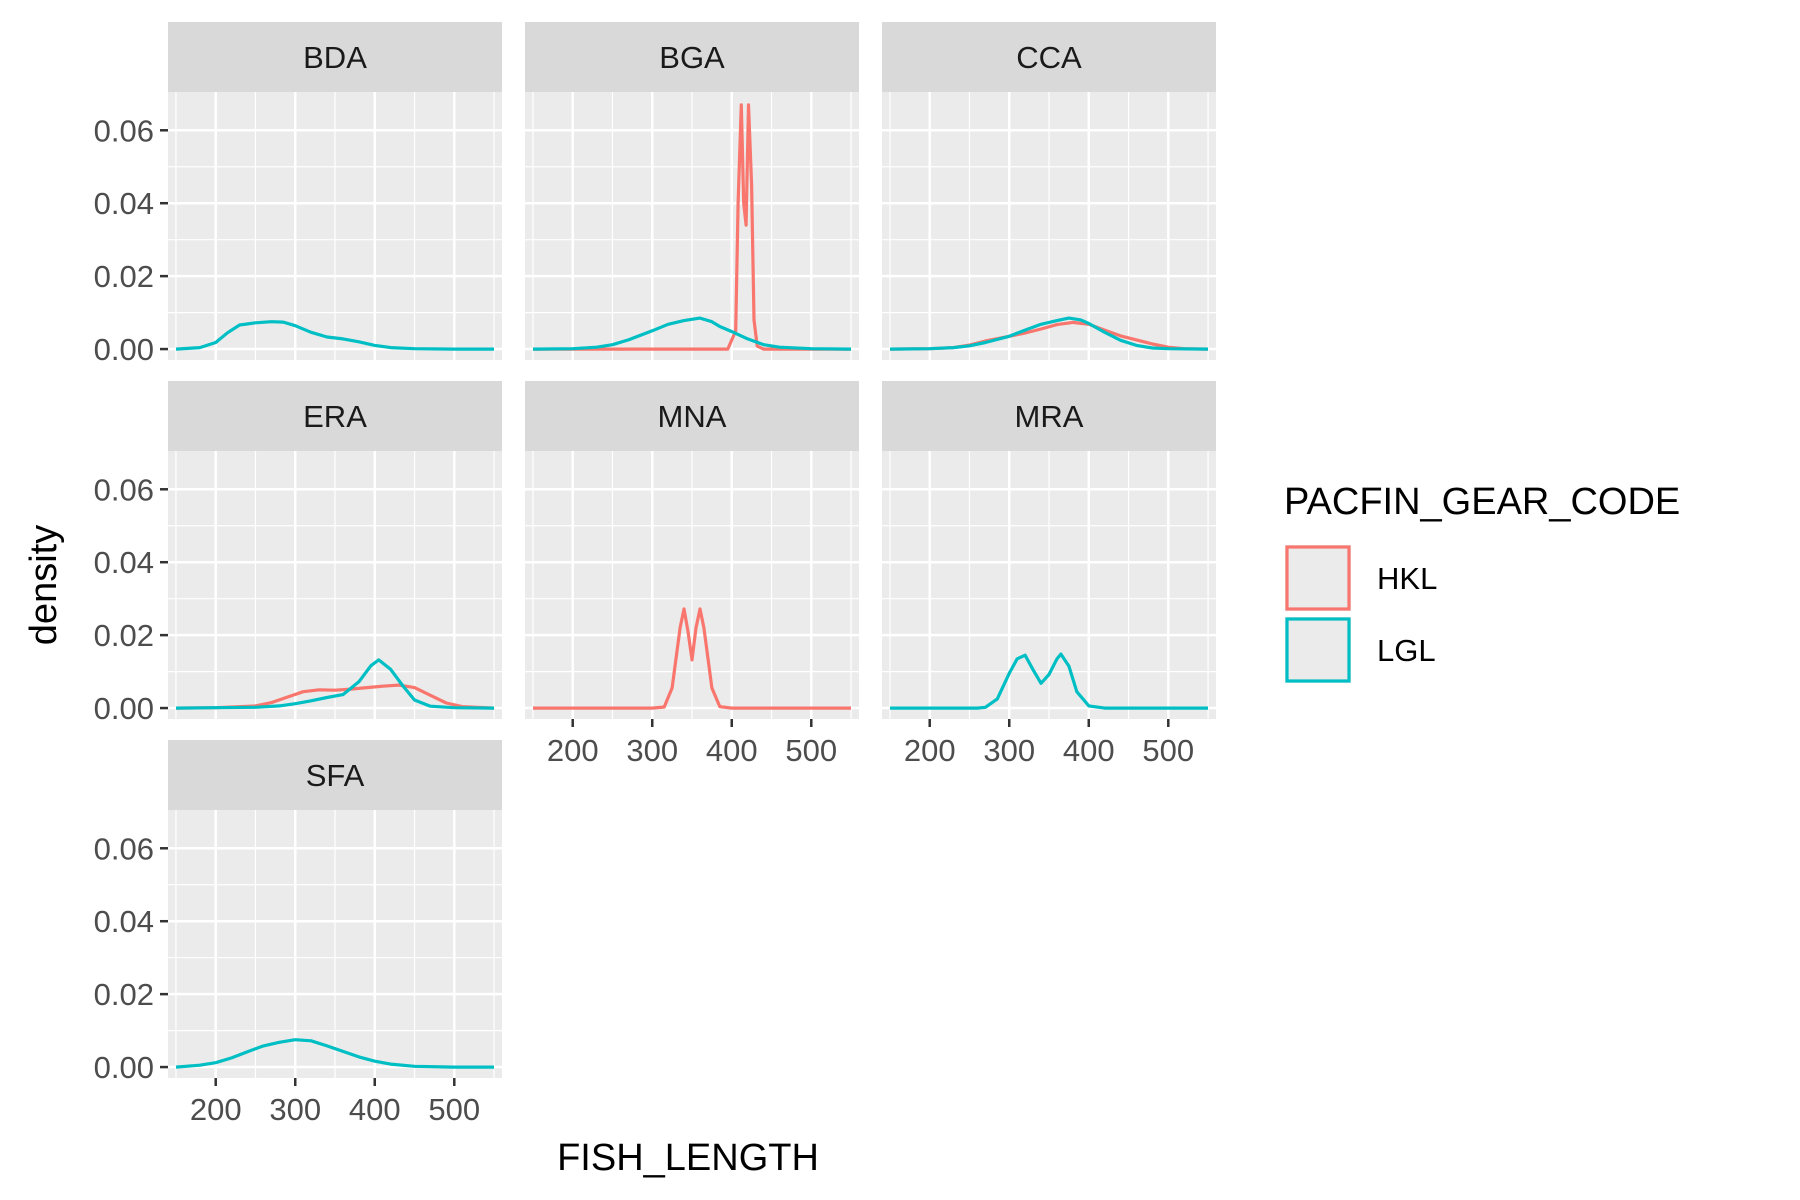 Image resolution: width=1800 pixels, height=1200 pixels. I want to click on facet-label: SFA, so click(335, 775).